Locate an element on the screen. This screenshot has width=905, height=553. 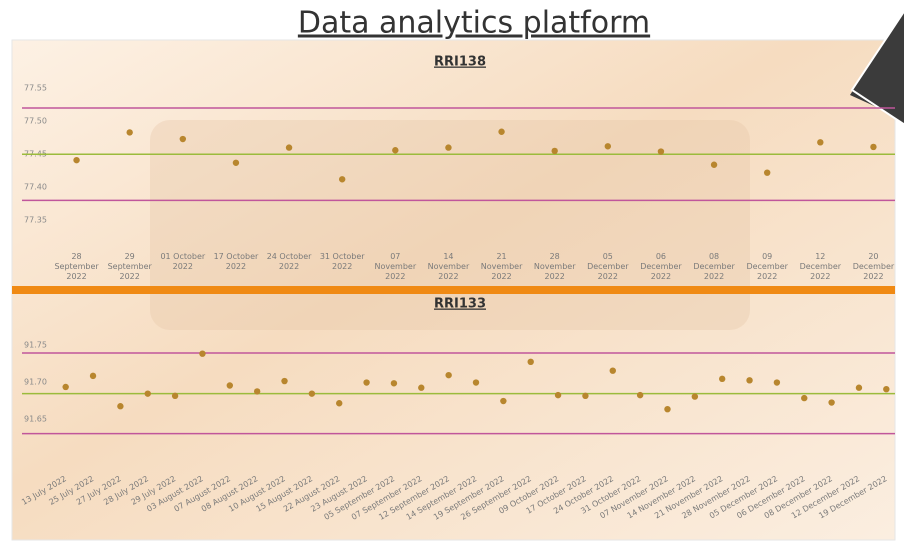
y-tick-label: 91.65 is located at coordinates (35, 418).